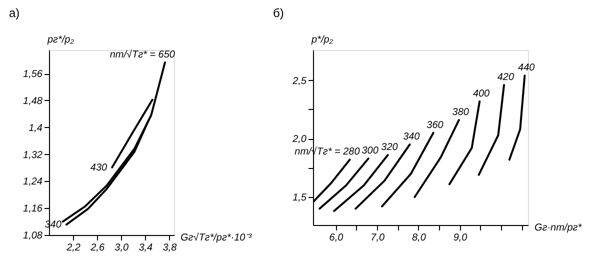 The height and width of the screenshot is (262, 605). I want to click on y-tick-label: 1,4, so click(35, 128).